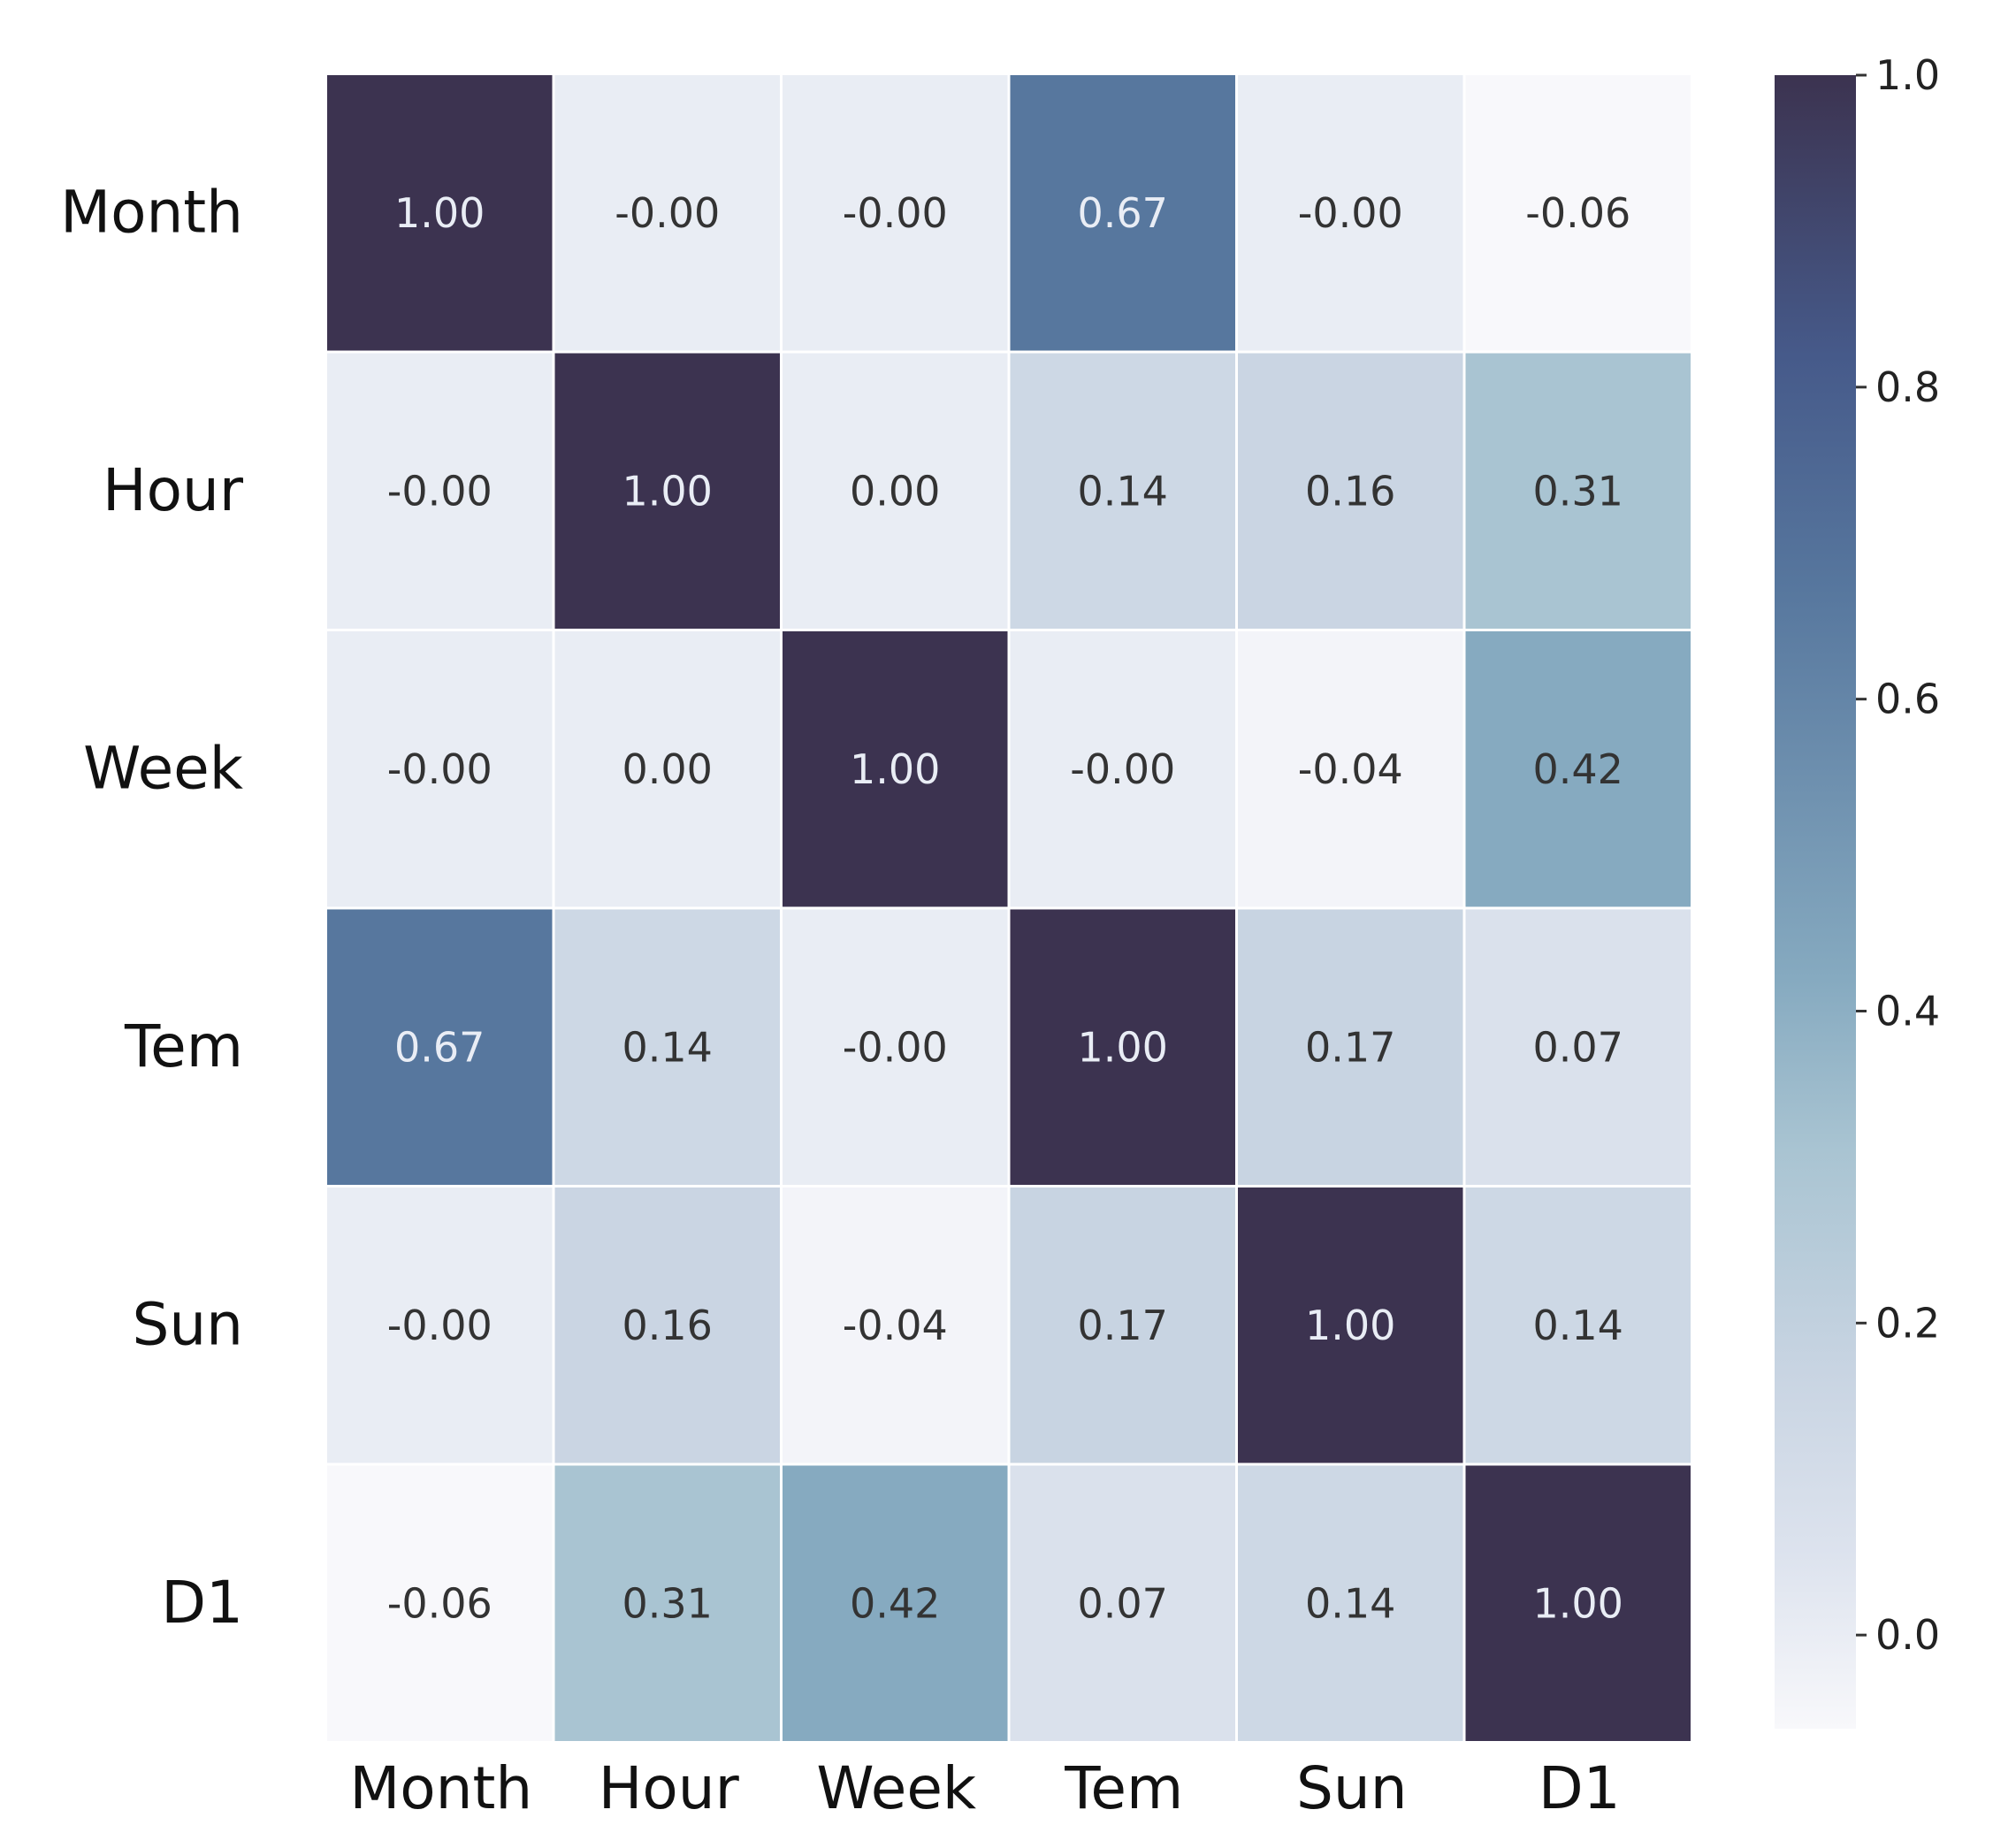 The image size is (1993, 1848). Describe the element at coordinates (163, 768) in the screenshot. I see `row-label-week: Week` at that location.